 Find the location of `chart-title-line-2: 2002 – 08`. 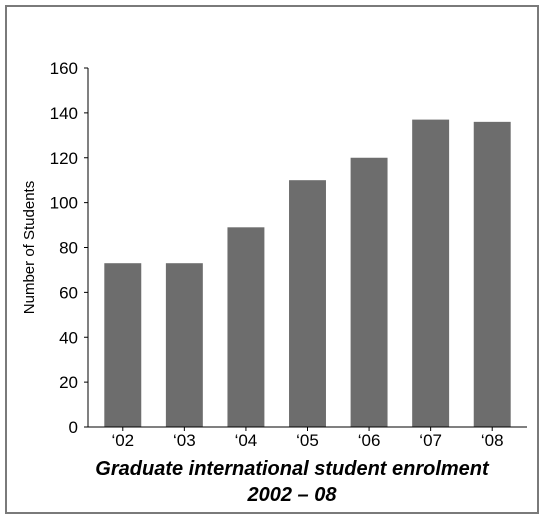

chart-title-line-2: 2002 – 08 is located at coordinates (292, 495).